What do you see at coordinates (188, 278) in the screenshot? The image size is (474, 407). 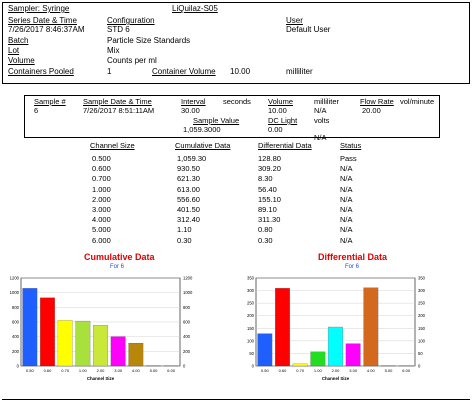 I see `y-tick-label-right: 1200` at bounding box center [188, 278].